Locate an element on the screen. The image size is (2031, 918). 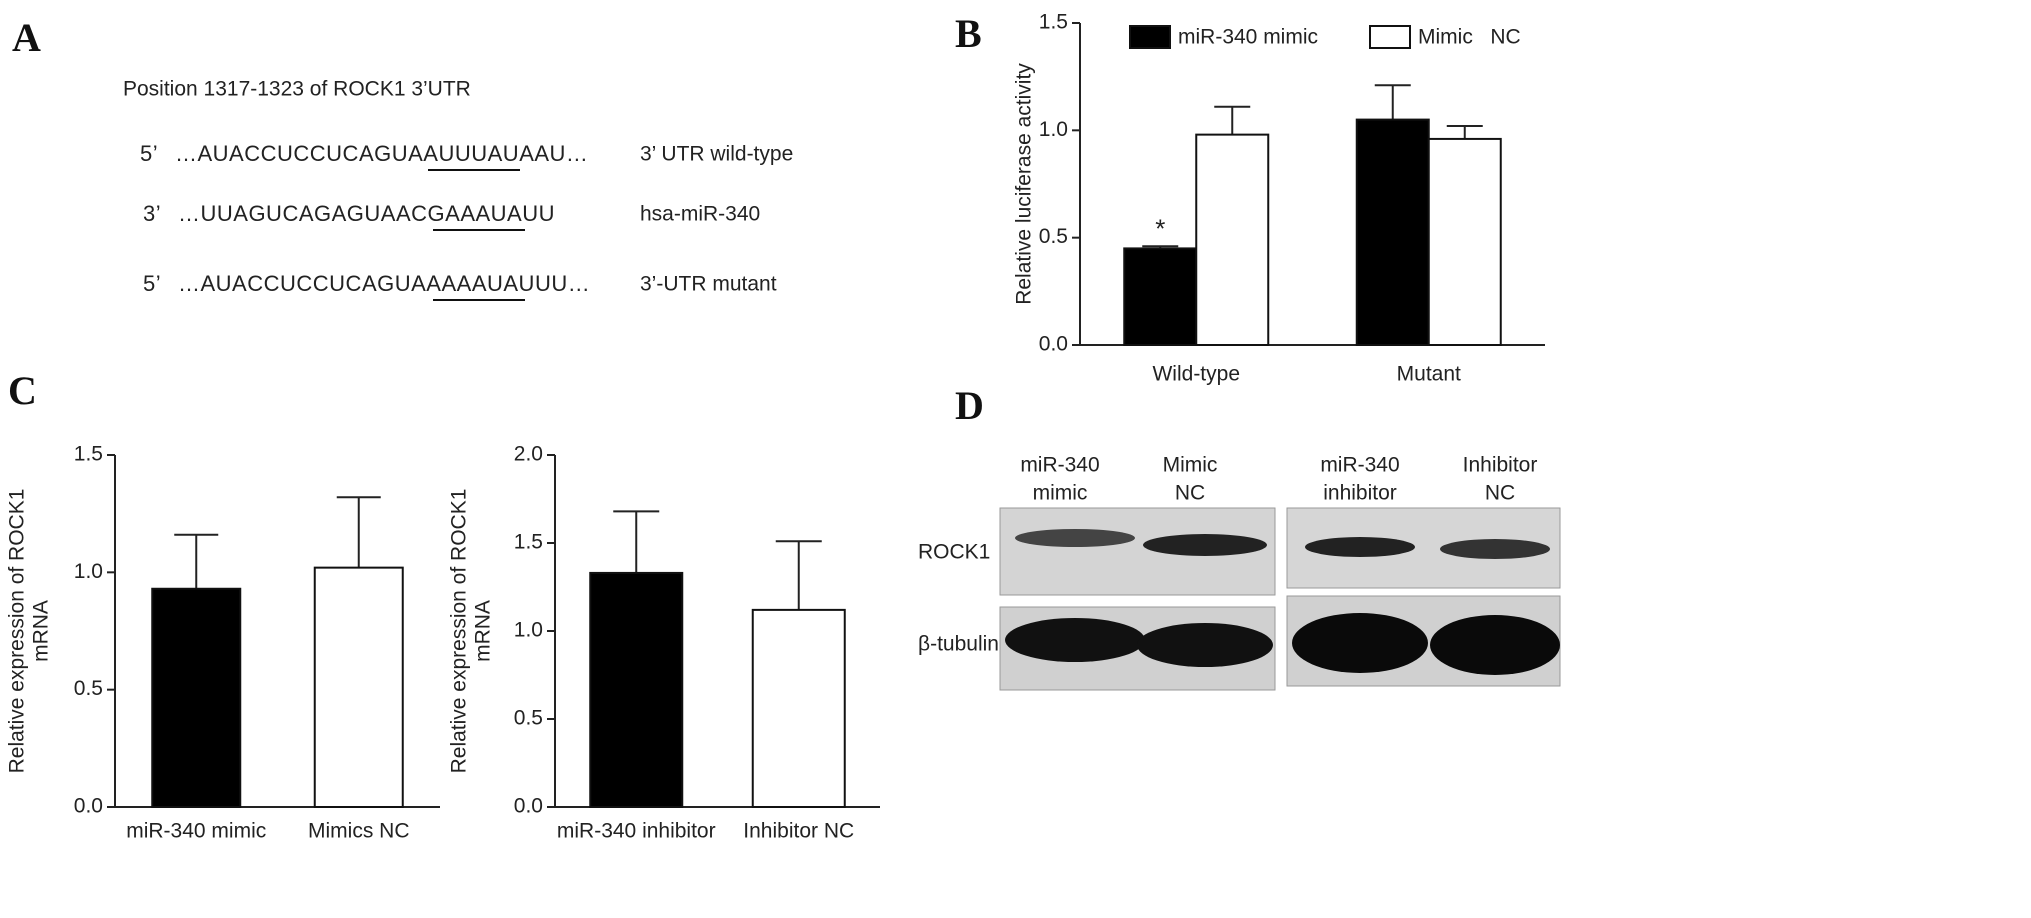
significance-mark: * is located at coordinates (1160, 228).